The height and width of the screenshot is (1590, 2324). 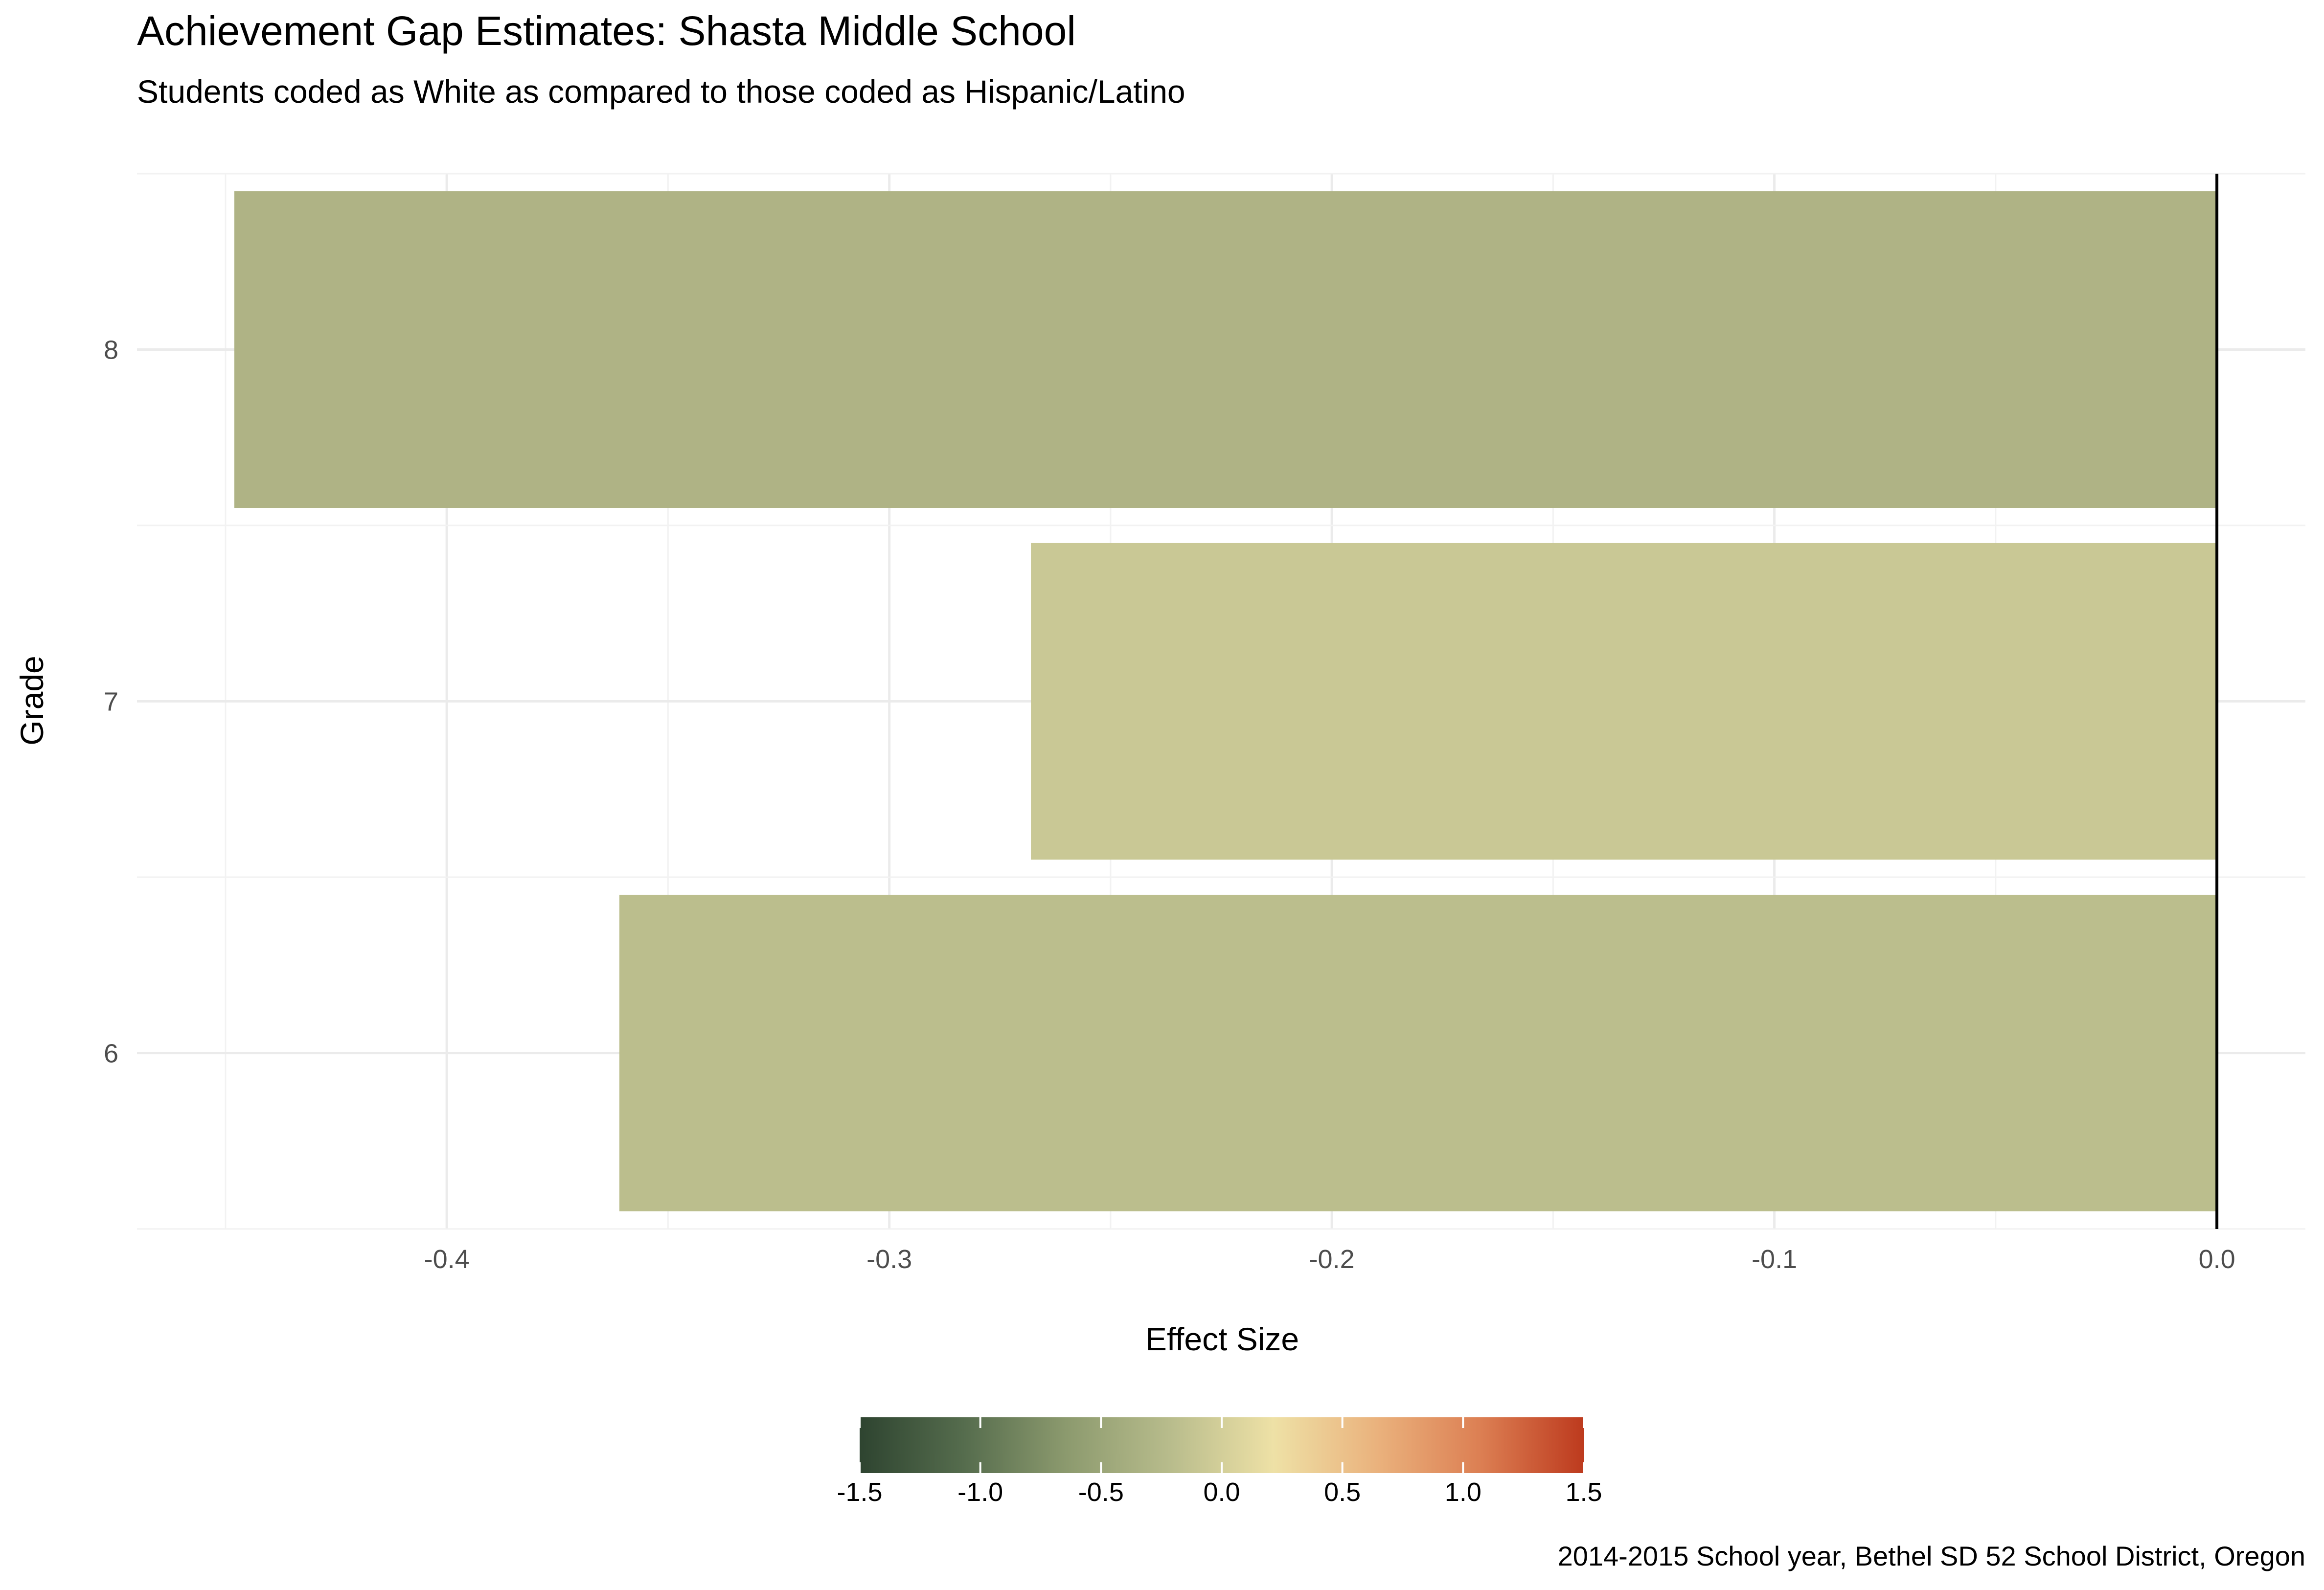 I want to click on x-tick-labels: -0.4 -0.3 -0.2 -0.1 0.0, so click(x=1329, y=1260).